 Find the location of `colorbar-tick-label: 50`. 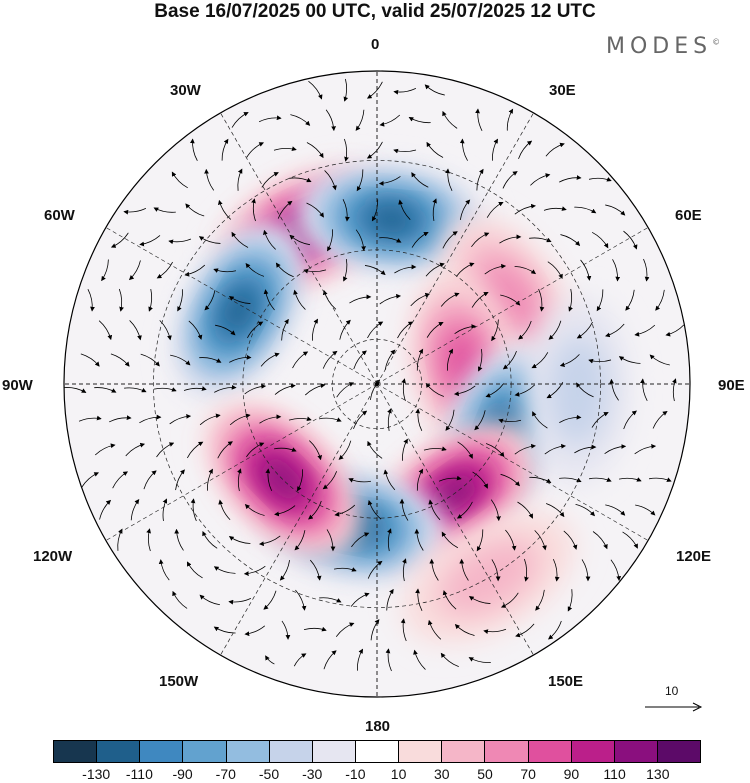

colorbar-tick-label: 50 is located at coordinates (485, 774).